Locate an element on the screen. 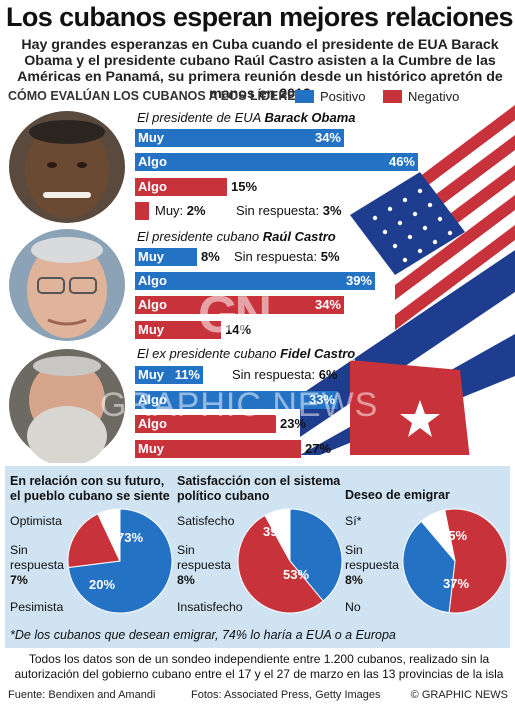 The height and width of the screenshot is (707, 515). legend-negative-label: Negativo is located at coordinates (434, 96).